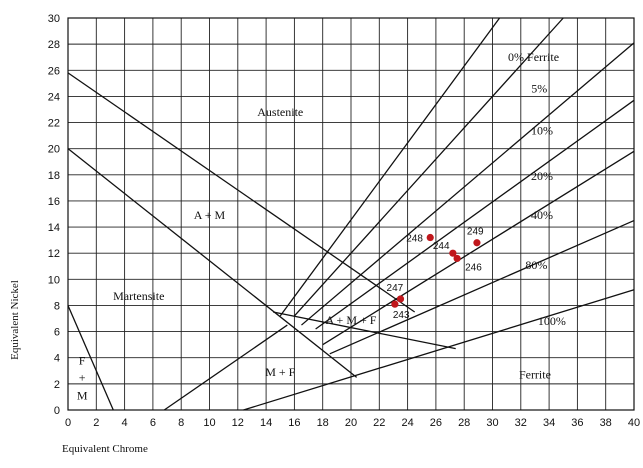 Image resolution: width=643 pixels, height=468 pixels. What do you see at coordinates (15, 320) in the screenshot?
I see `y-axis-title: Equivalent Nickel` at bounding box center [15, 320].